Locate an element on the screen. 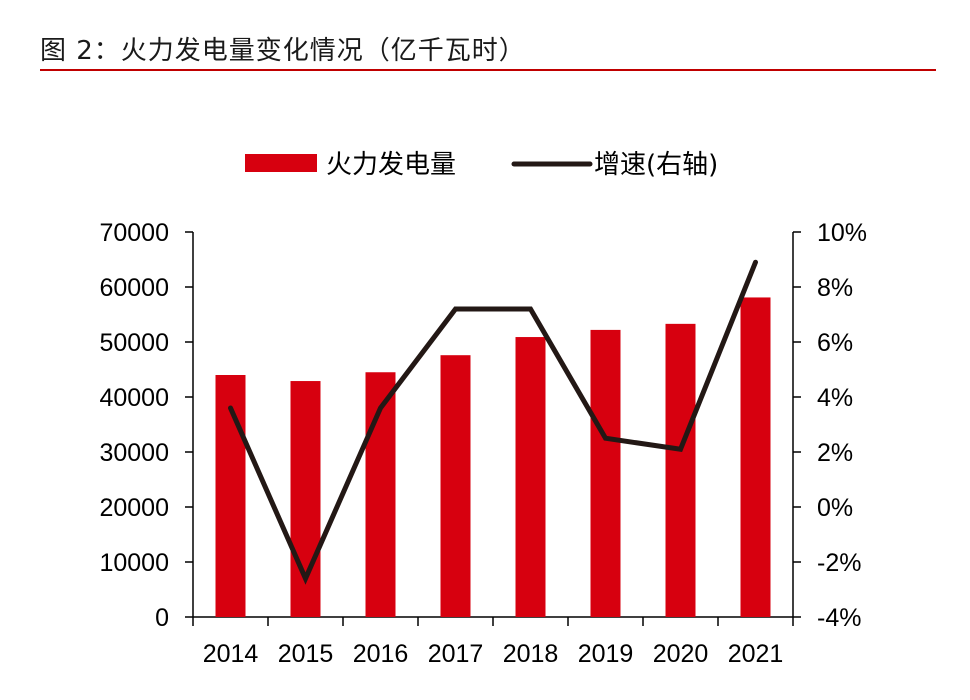  x-axis-tick-label: 2017 is located at coordinates (456, 654).